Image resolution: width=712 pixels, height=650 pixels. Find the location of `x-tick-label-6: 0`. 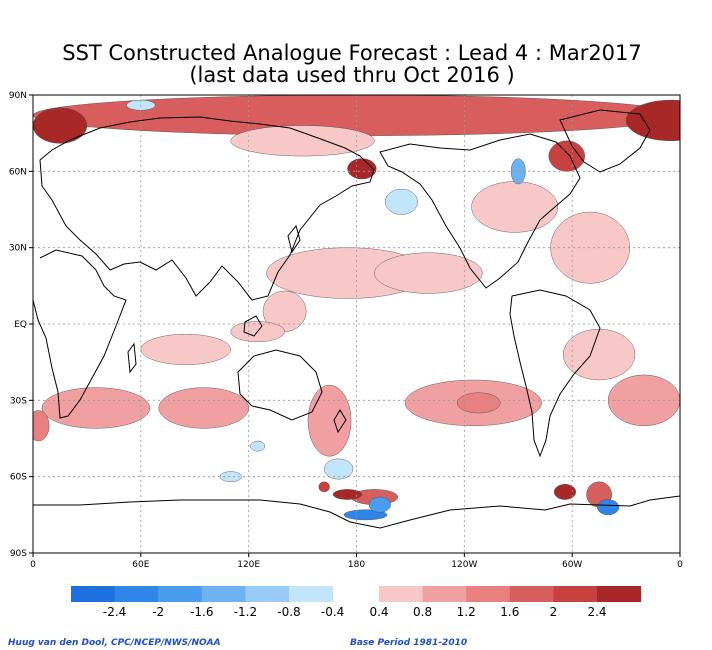

x-tick-label-6: 0 is located at coordinates (680, 565).